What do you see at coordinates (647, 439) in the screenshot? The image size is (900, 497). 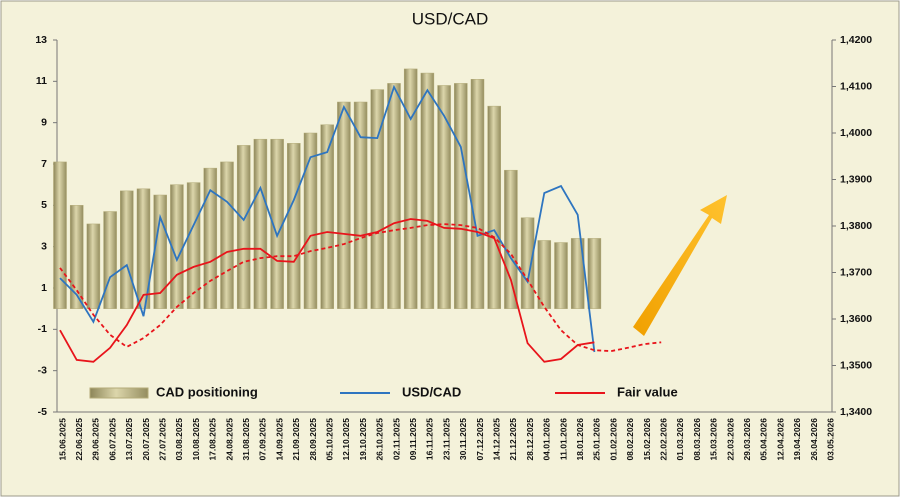 I see `x-tick-label: 15.02.2026` at bounding box center [647, 439].